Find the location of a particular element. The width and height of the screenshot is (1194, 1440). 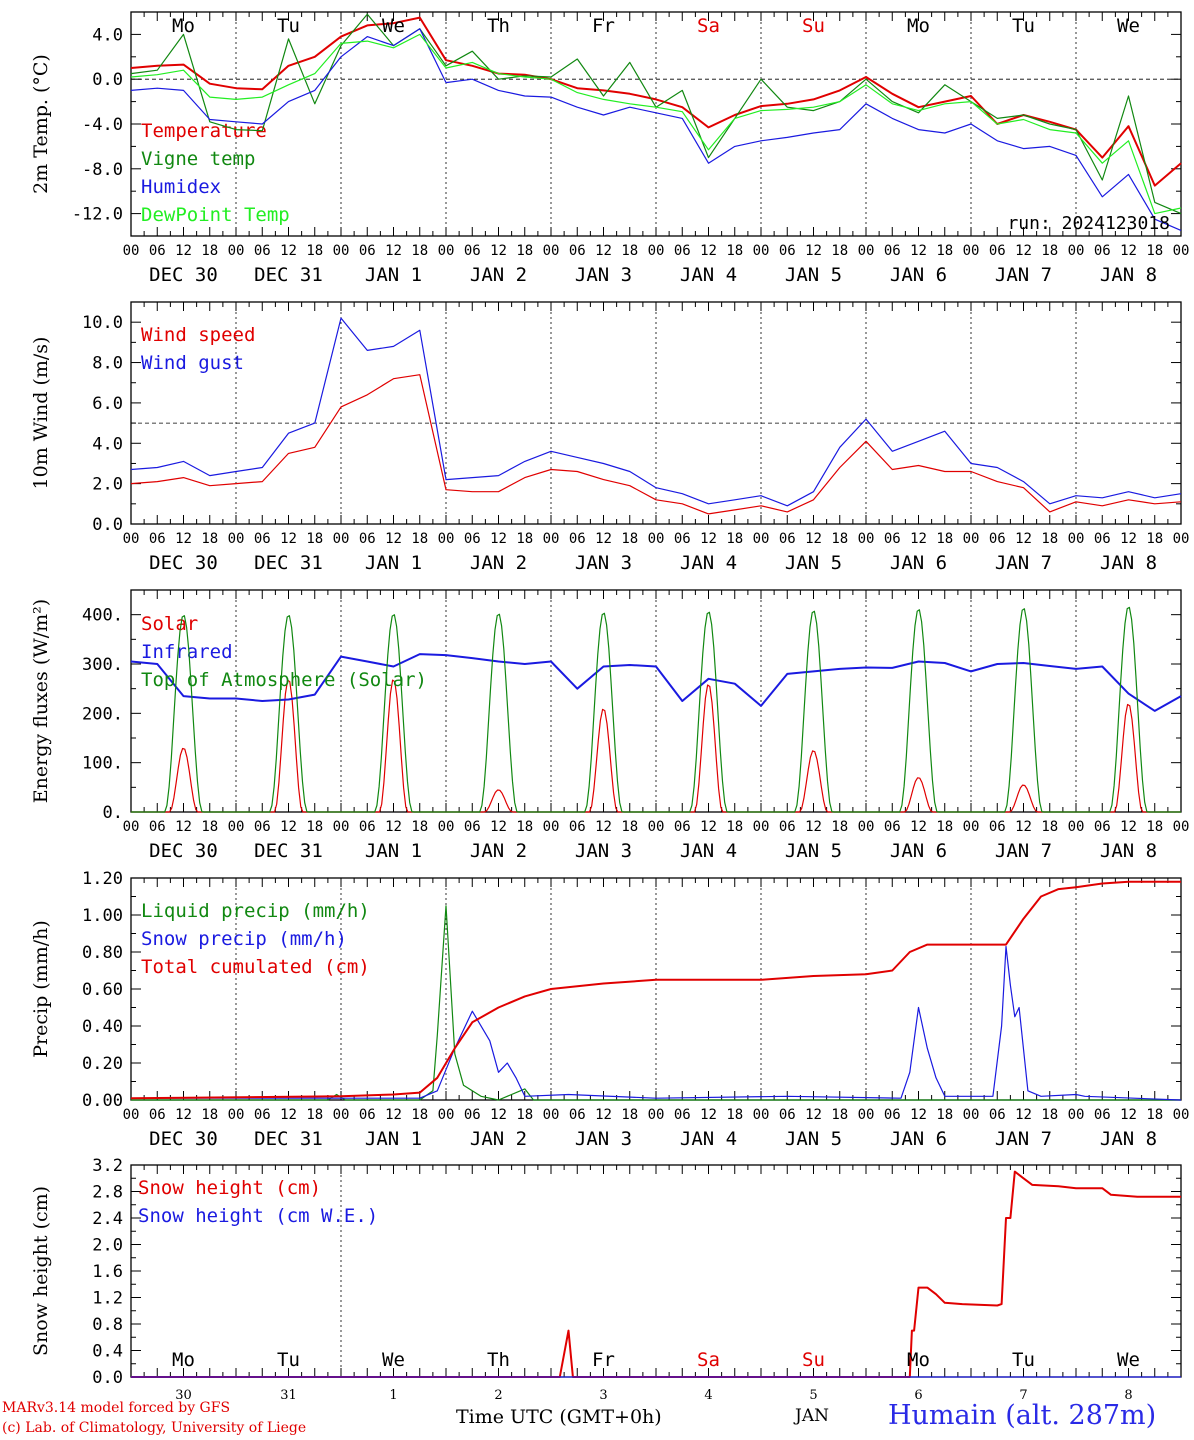

y-tick-label: -4.0 is located at coordinates (102, 125).